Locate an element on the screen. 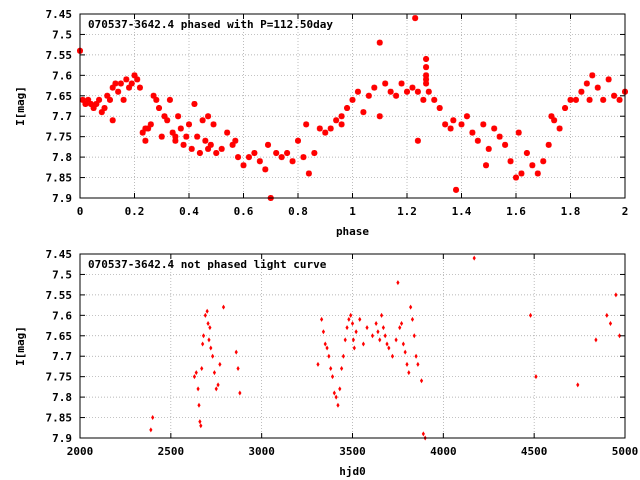 This screenshot has width=640, height=480. phased-x-tick-label: 0.8 is located at coordinates (298, 211).